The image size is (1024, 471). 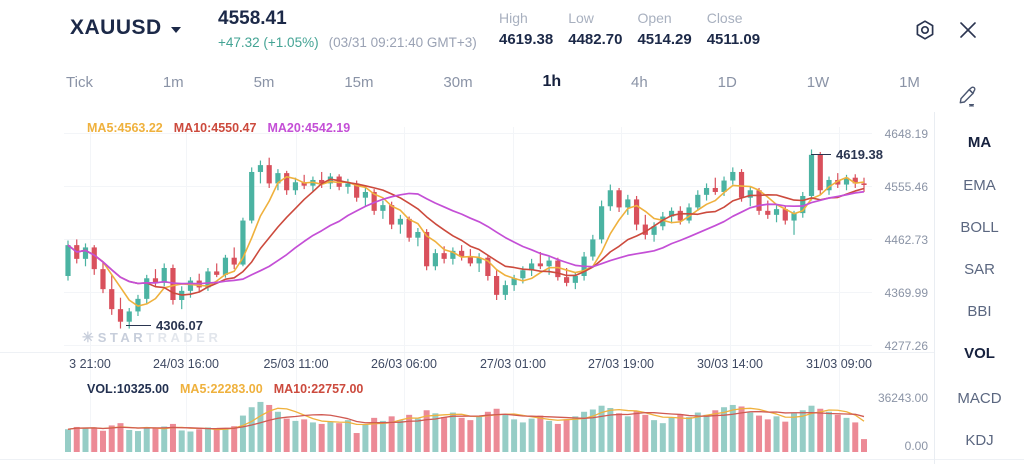 What do you see at coordinates (173, 82) in the screenshot?
I see `tab-1m: 1m` at bounding box center [173, 82].